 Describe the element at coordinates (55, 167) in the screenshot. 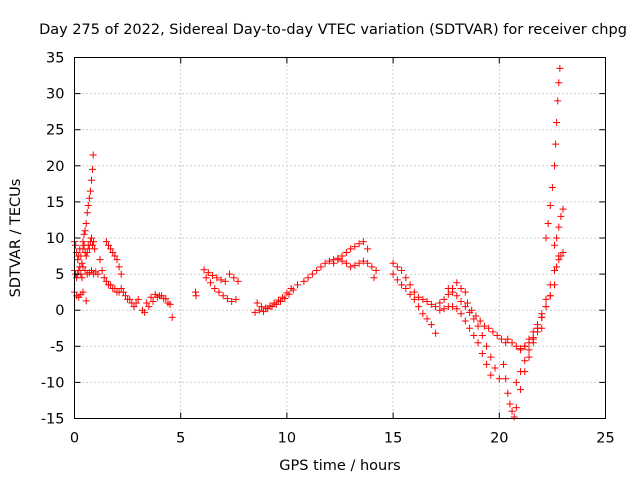

I see `y-tick-label: 20` at that location.